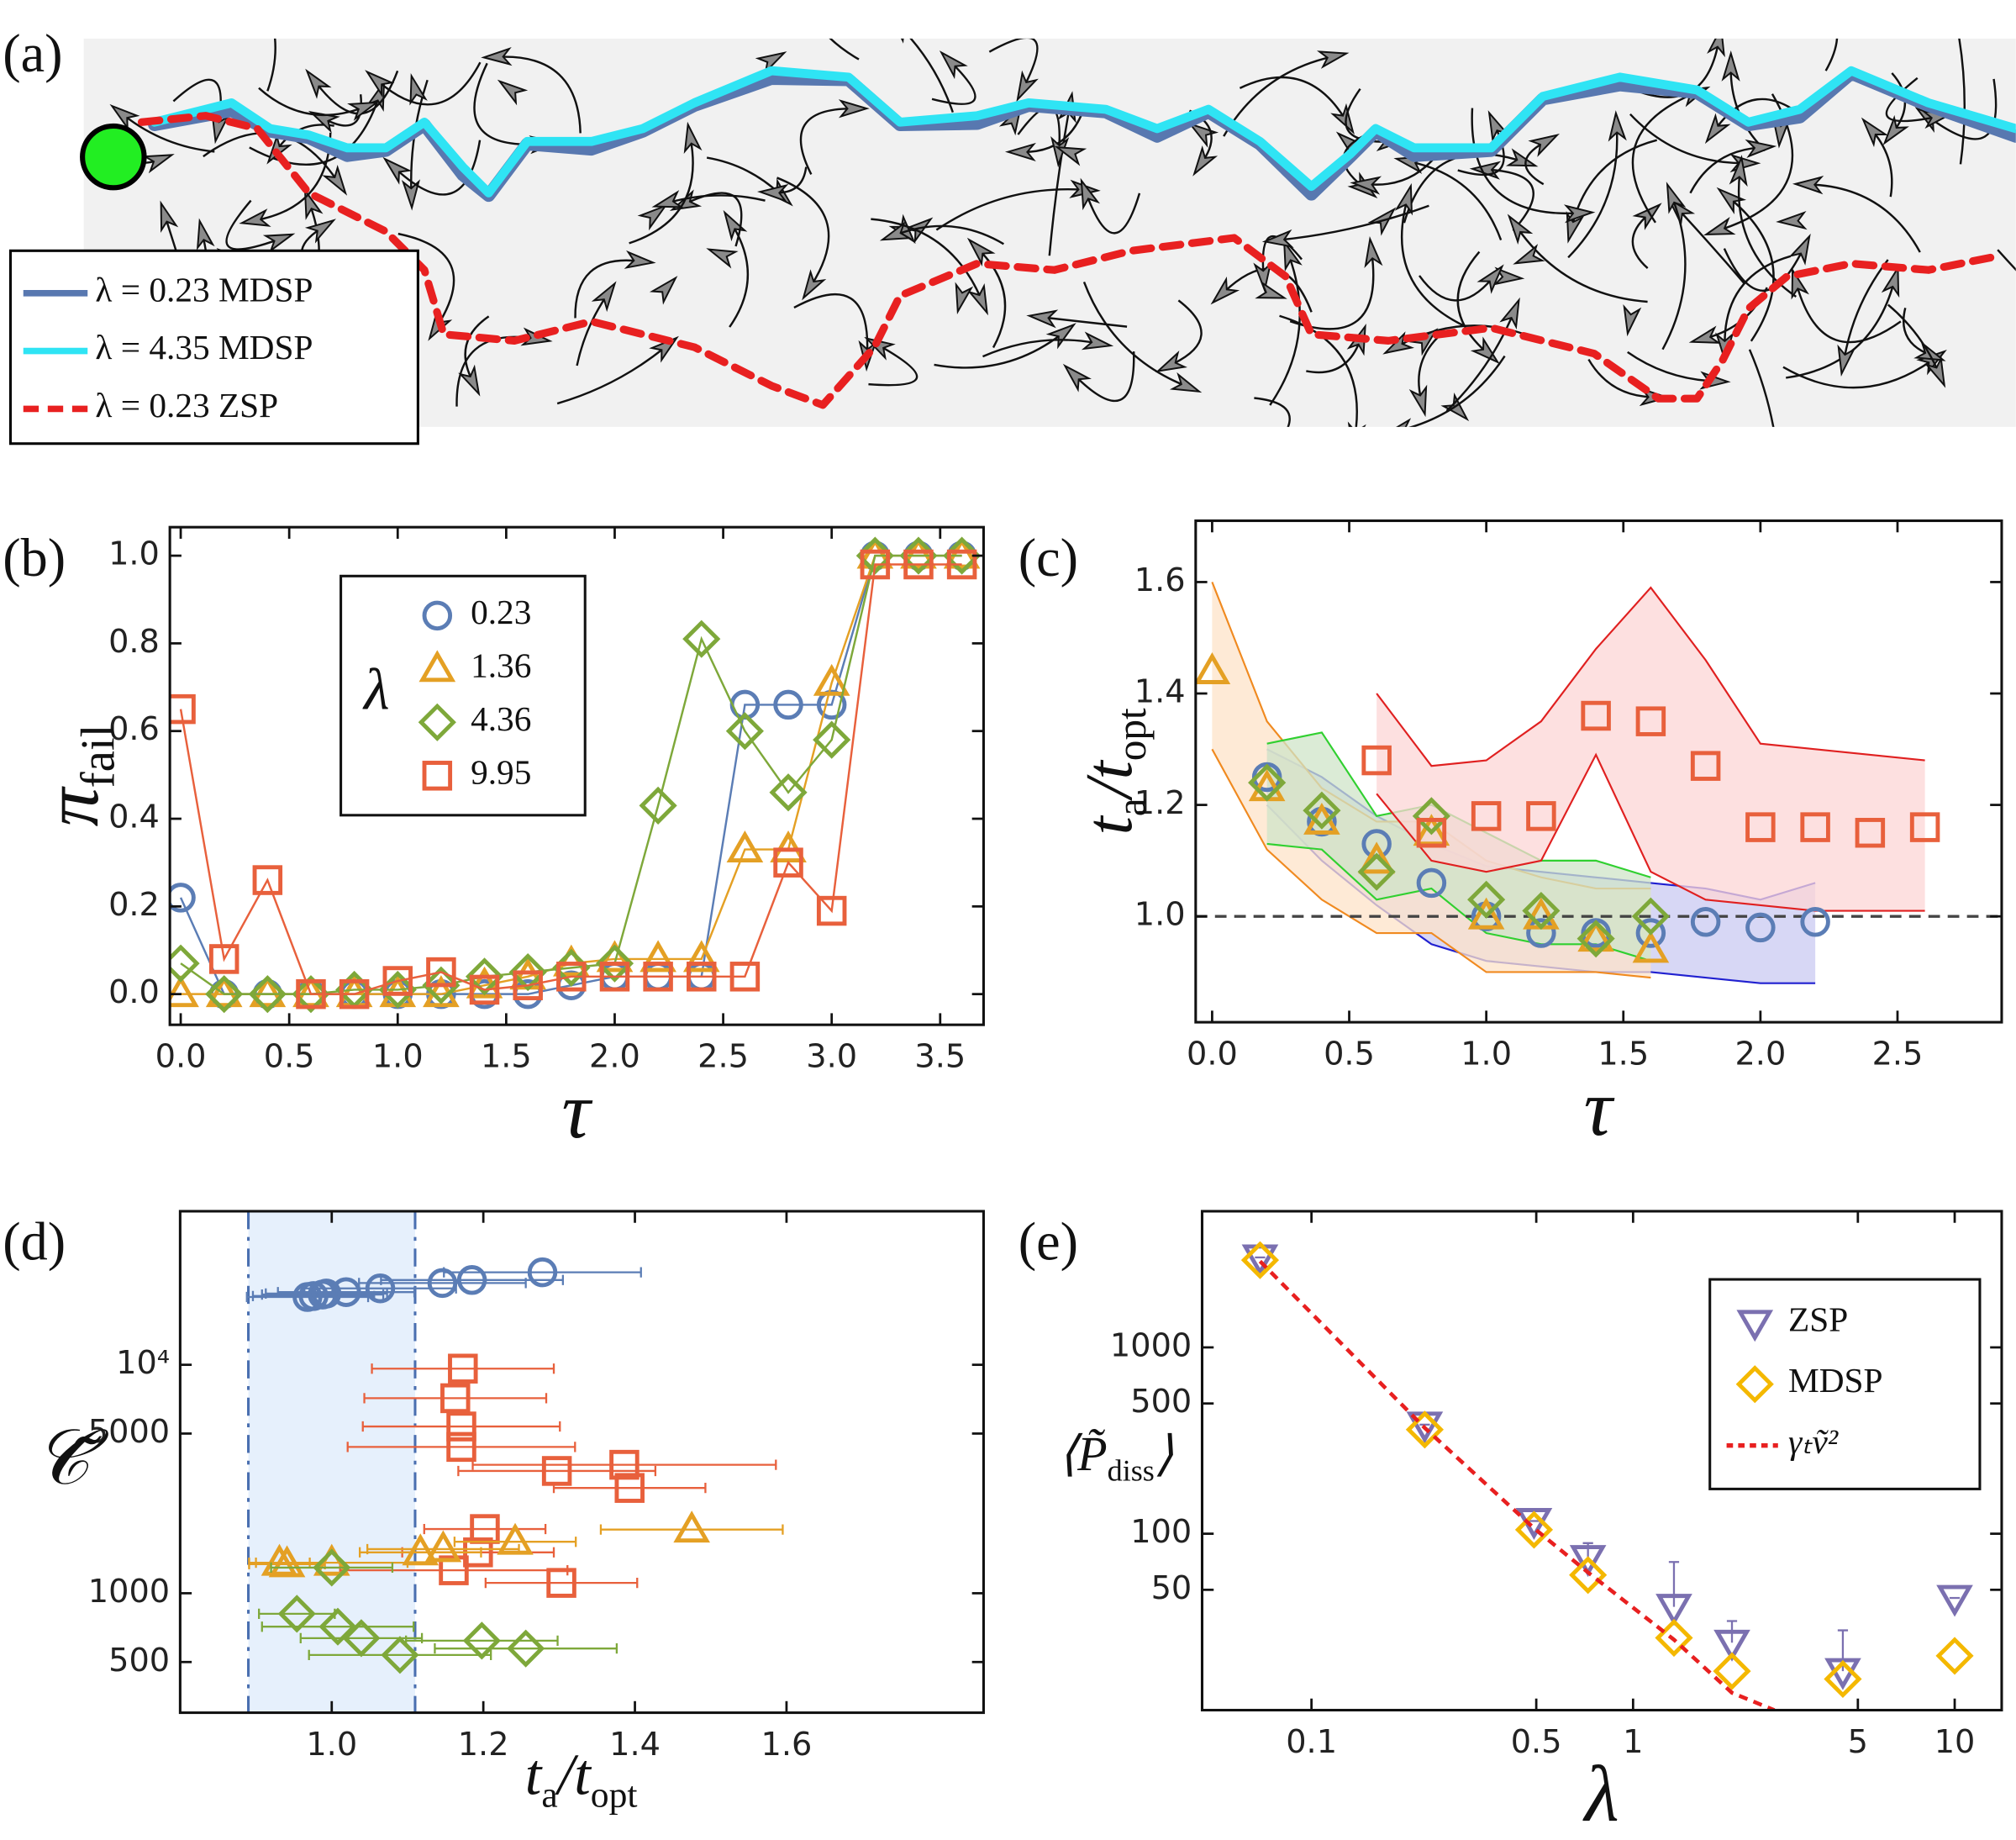  I want to click on y-tick-label: 1.2, so click(1160, 804).